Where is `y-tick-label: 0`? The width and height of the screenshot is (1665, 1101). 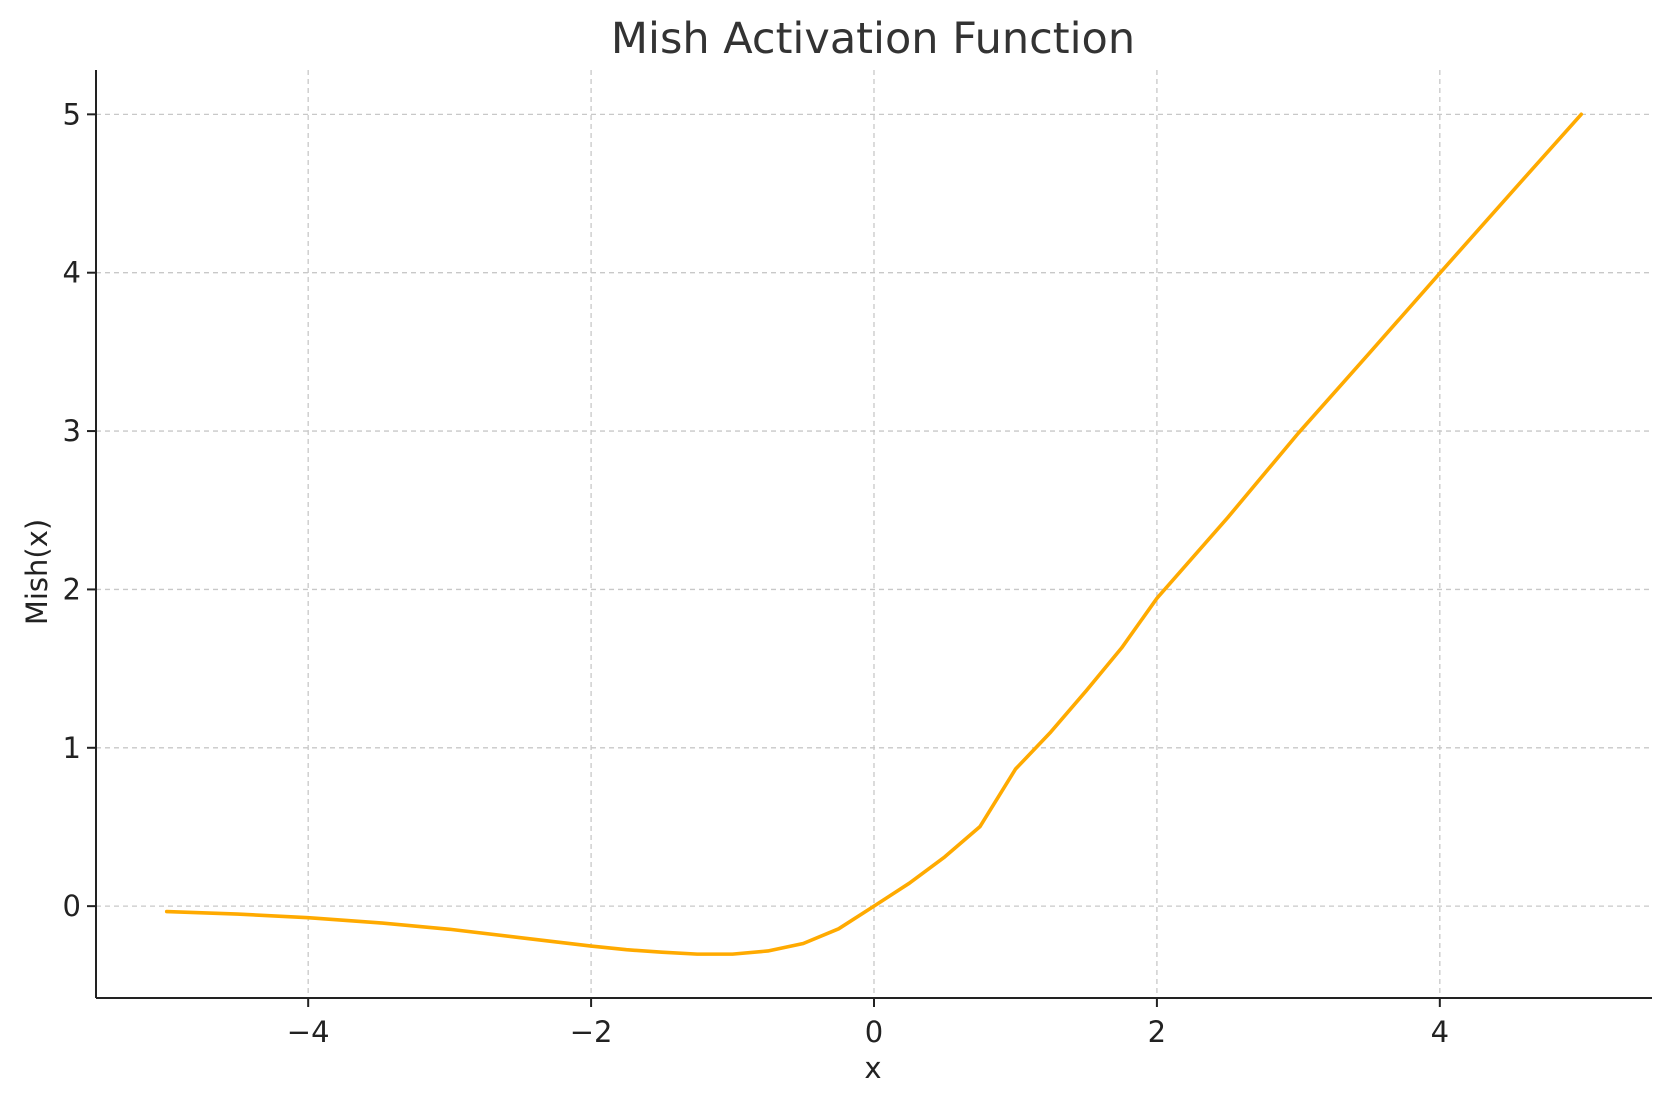 y-tick-label: 0 is located at coordinates (72, 906).